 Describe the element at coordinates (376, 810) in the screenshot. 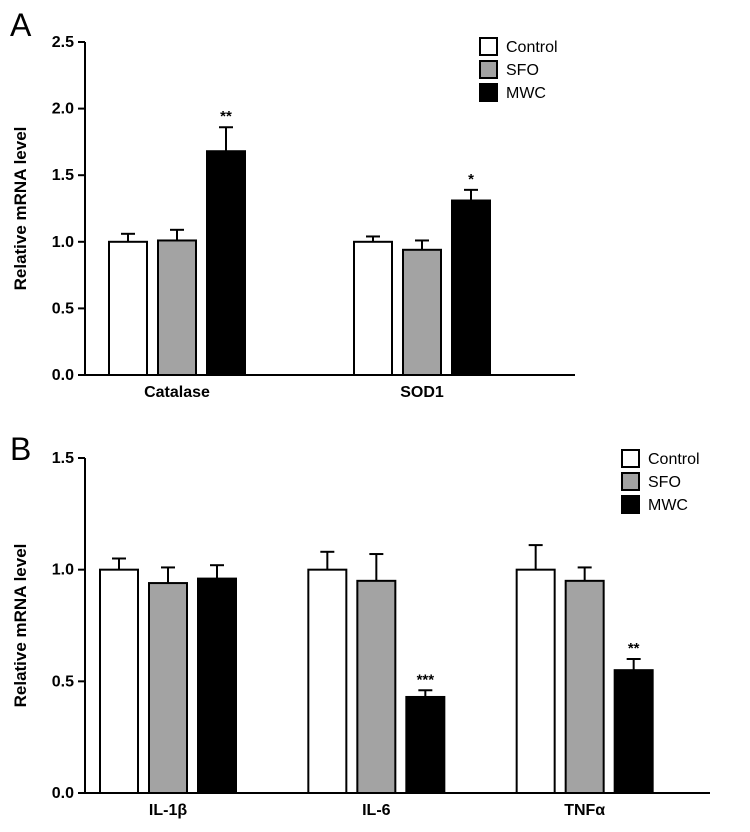

I see `category-label: IL-6` at that location.